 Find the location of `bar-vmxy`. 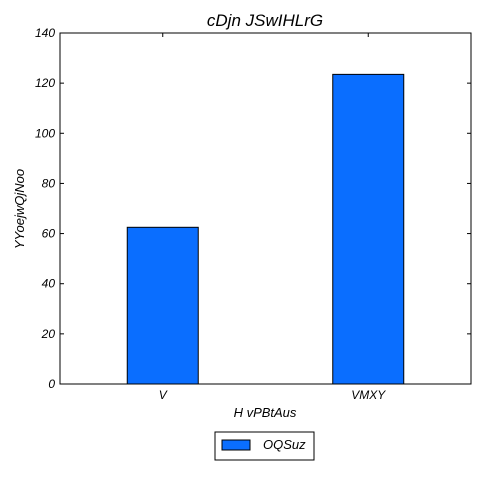

bar-vmxy is located at coordinates (368, 229).